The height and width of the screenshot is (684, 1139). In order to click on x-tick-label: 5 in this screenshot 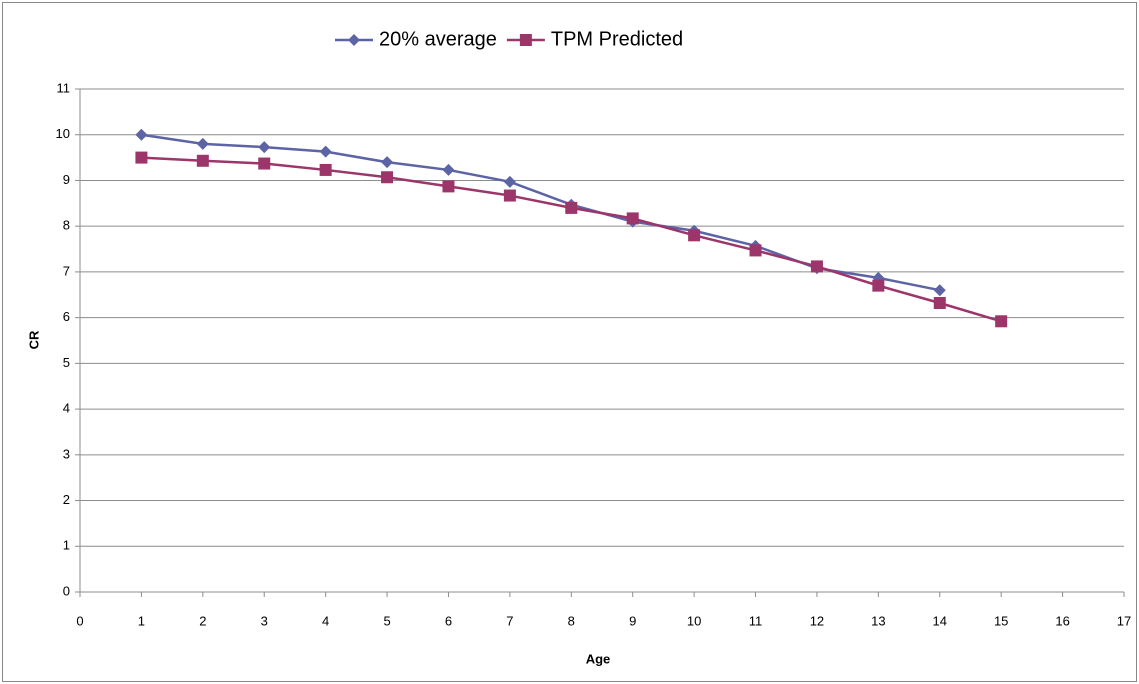, I will do `click(386, 620)`.